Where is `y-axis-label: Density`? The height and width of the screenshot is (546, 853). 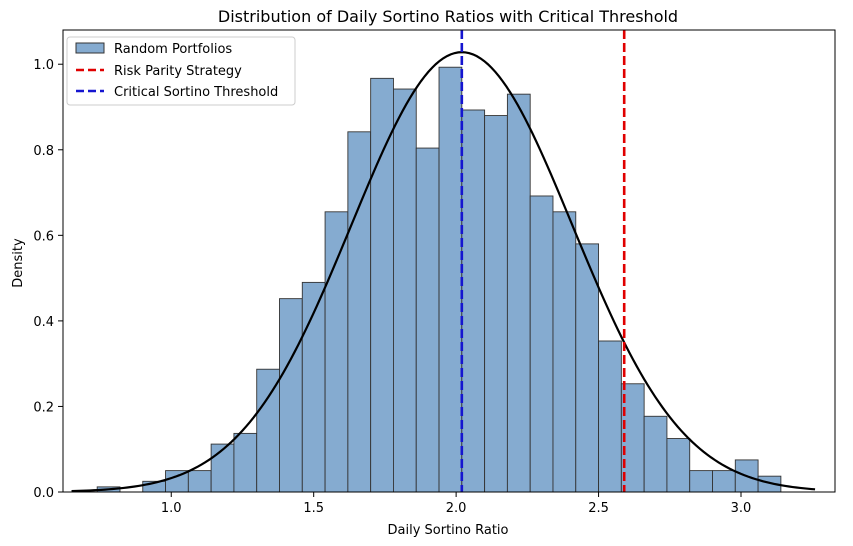 y-axis-label: Density is located at coordinates (18, 263).